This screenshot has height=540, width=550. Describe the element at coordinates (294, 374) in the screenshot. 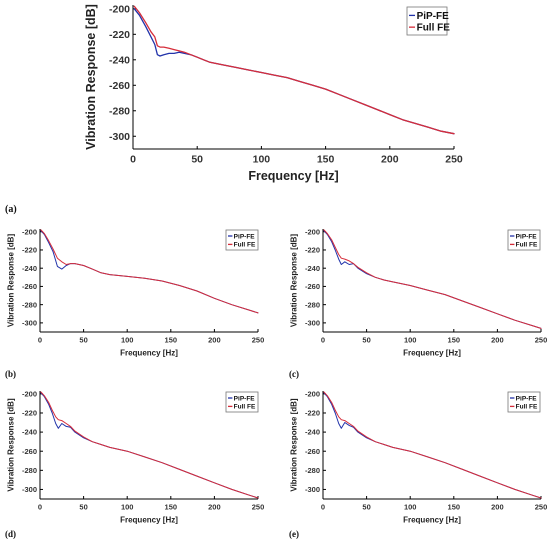

I see `panel-label: (c)` at that location.